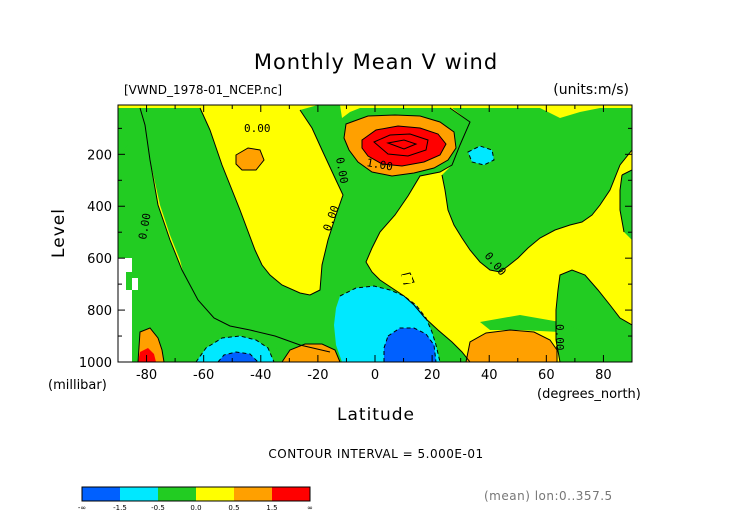 Image resolution: width=752 pixels, height=532 pixels. Describe the element at coordinates (379, 164) in the screenshot. I see `contour-label: 1.00` at that location.